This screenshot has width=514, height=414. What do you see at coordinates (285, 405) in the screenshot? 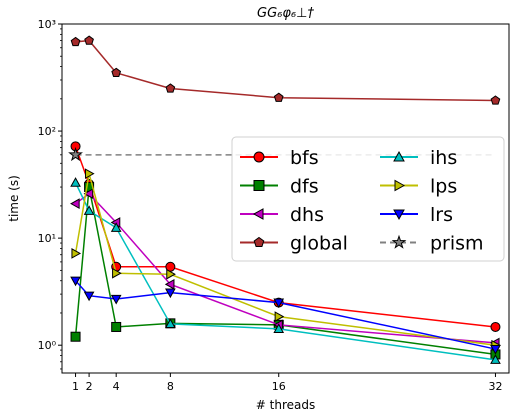
I see `x-axis-label: # threads` at bounding box center [285, 405].